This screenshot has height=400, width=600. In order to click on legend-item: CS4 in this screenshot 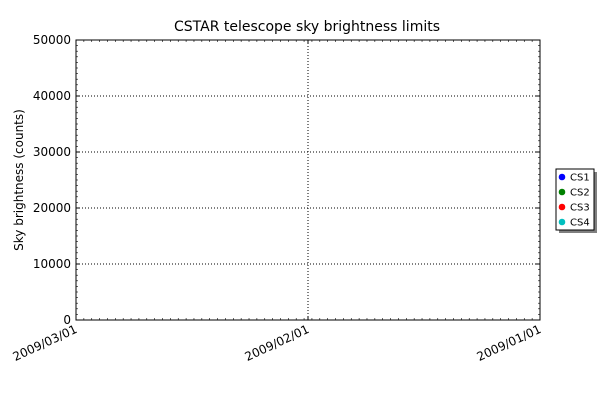, I will do `click(574, 223)`.